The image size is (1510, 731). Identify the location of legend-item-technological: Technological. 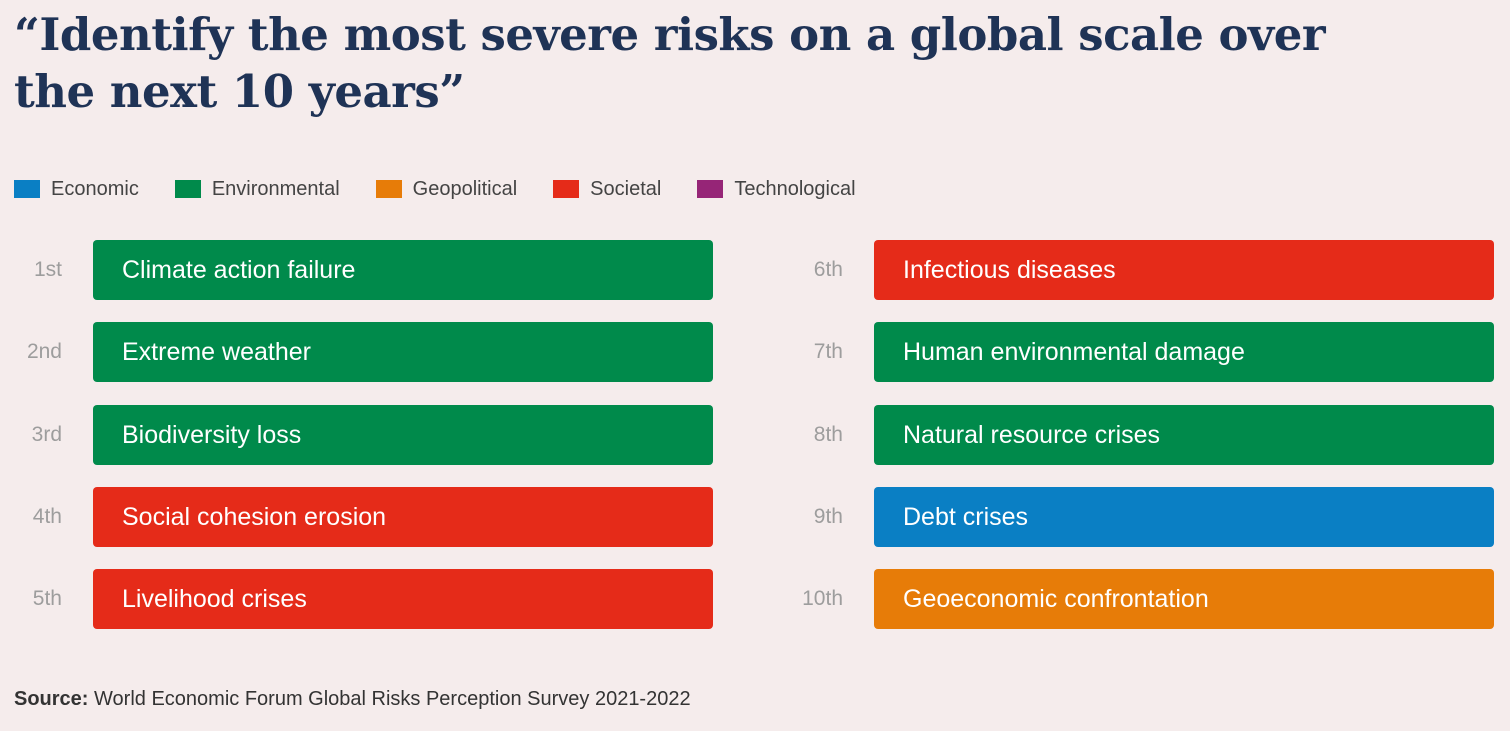
(776, 189).